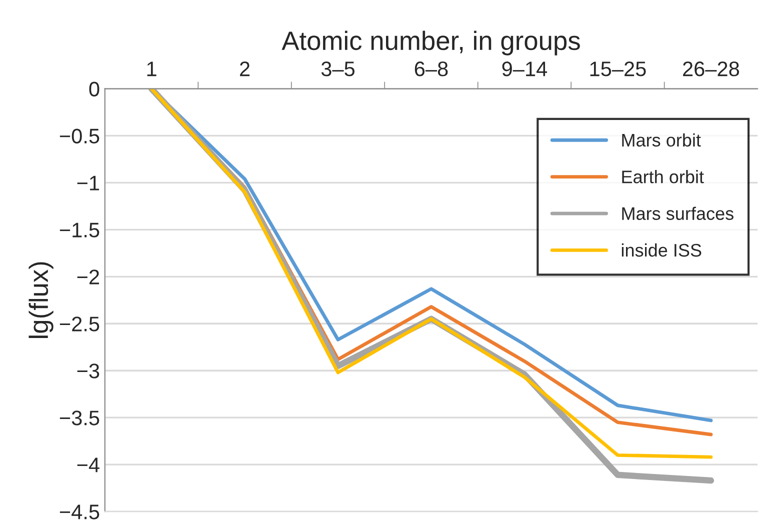  What do you see at coordinates (88, 277) in the screenshot?
I see `y-tick-label: −2` at bounding box center [88, 277].